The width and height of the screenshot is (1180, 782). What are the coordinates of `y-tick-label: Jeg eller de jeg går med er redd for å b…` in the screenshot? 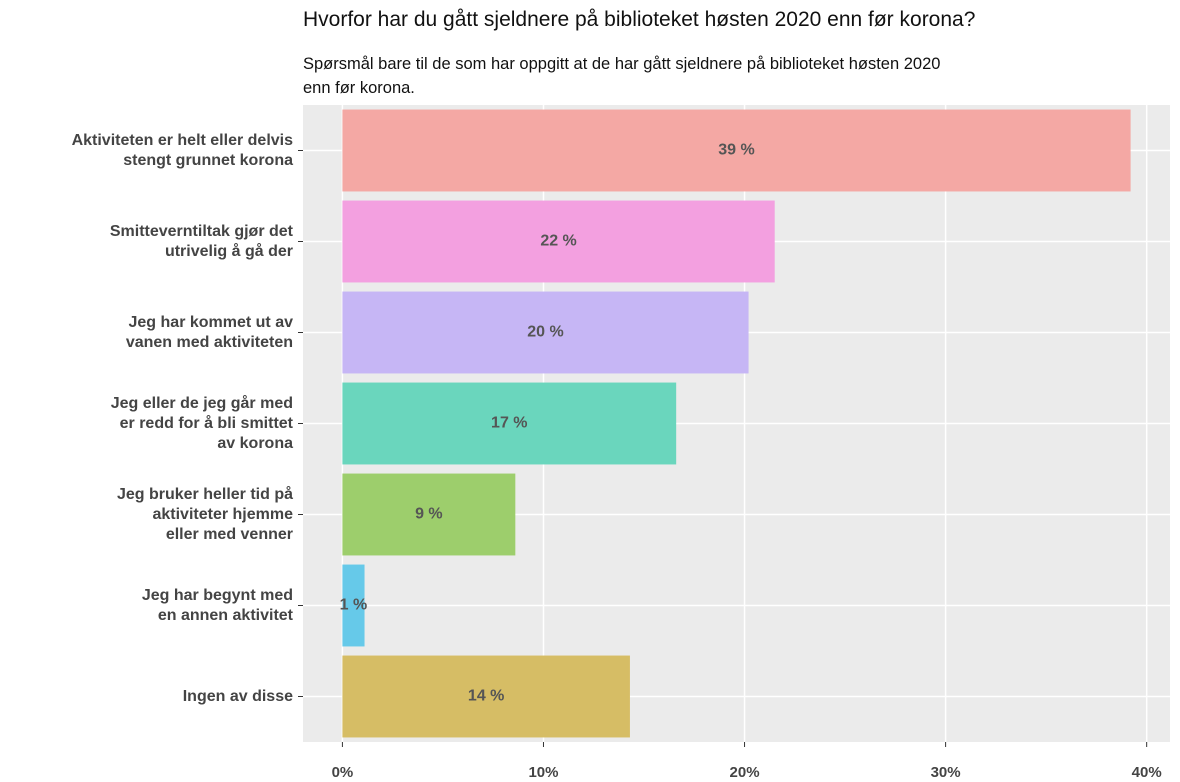 It's located at (201, 423).